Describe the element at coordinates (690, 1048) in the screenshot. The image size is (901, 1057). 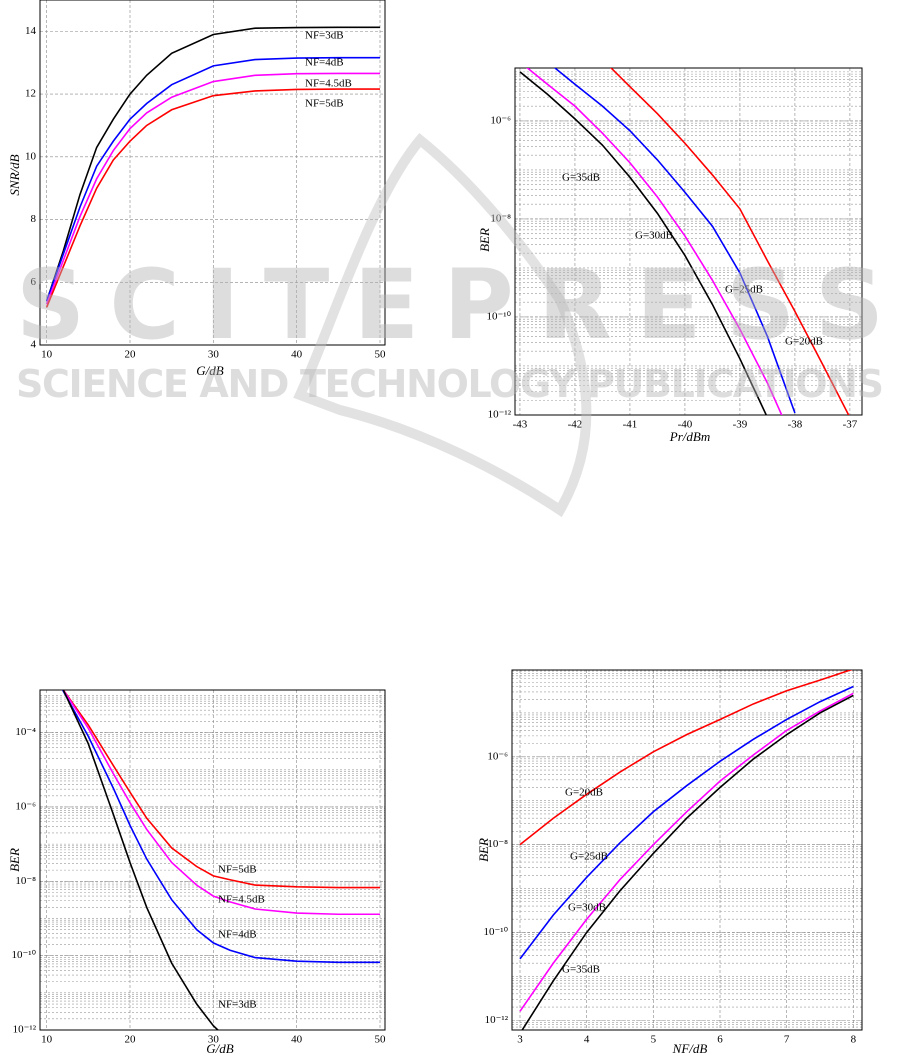
I see `x-axis-label: NF/dB` at that location.